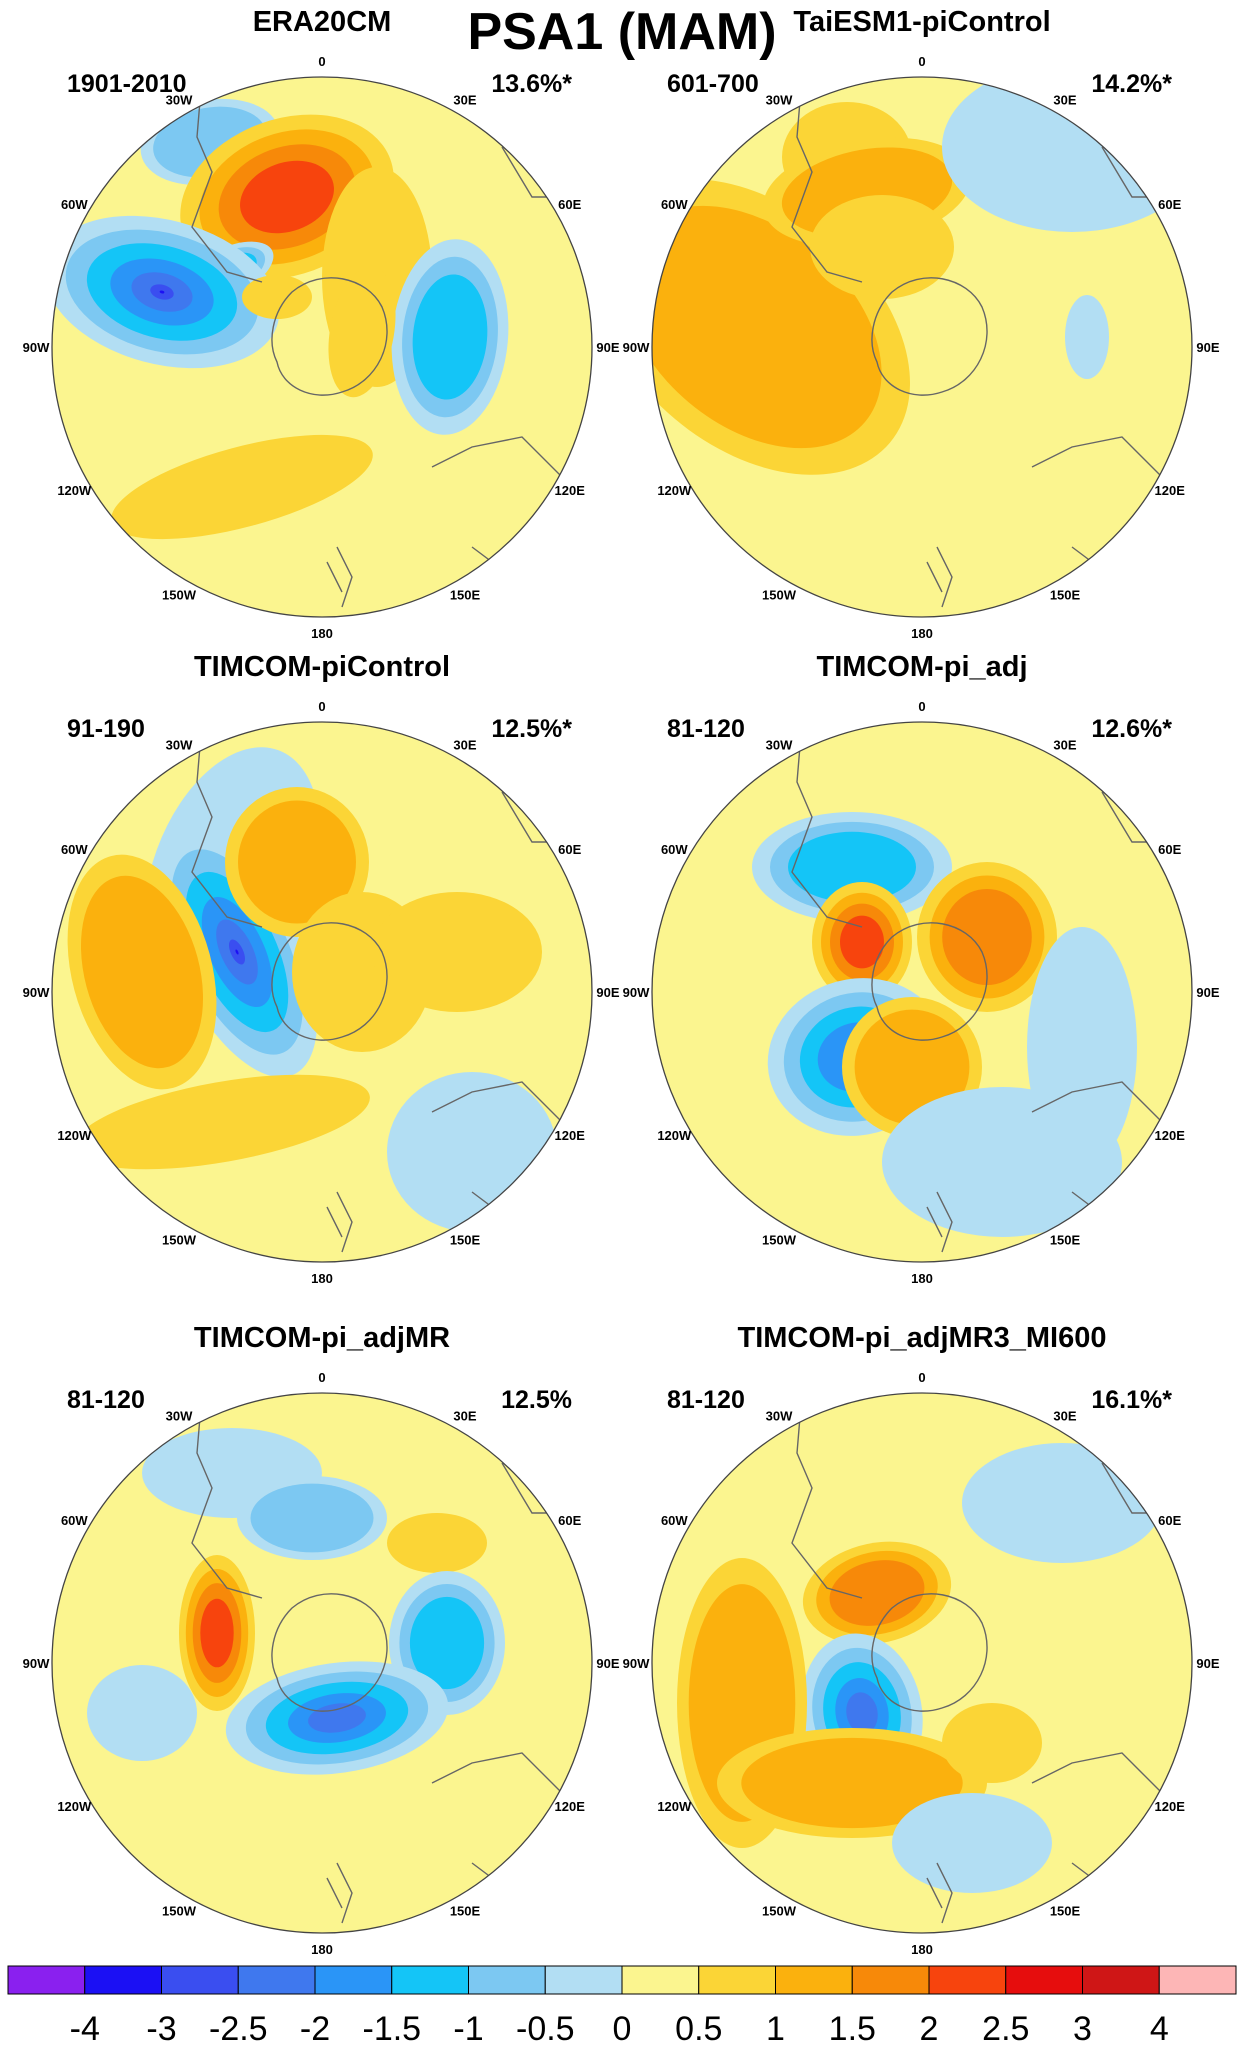 The image size is (1244, 2048). Describe the element at coordinates (1005, 2029) in the screenshot. I see `colorbar-tick-label: 2.5` at that location.